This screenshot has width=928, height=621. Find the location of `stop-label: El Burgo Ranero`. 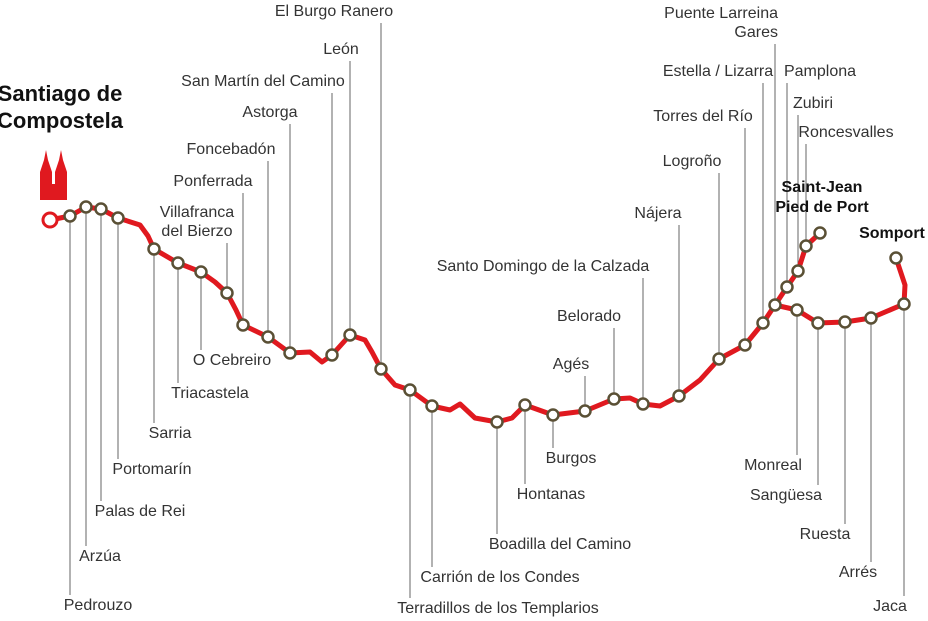

stop-label: El Burgo Ranero is located at coordinates (334, 11).